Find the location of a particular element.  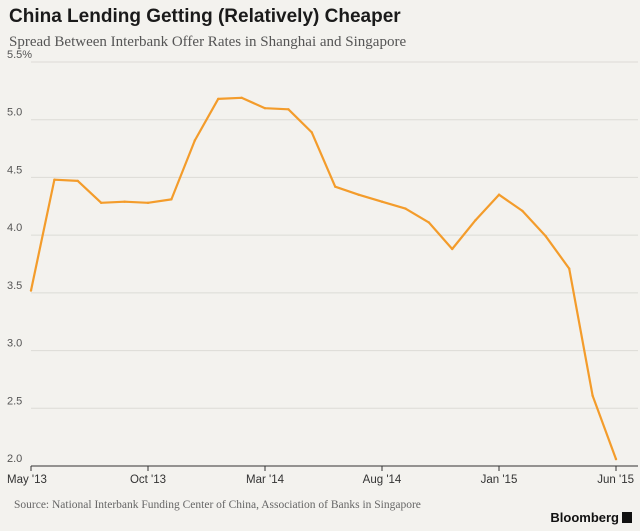

y-tick-label: 3.0 is located at coordinates (14, 344).